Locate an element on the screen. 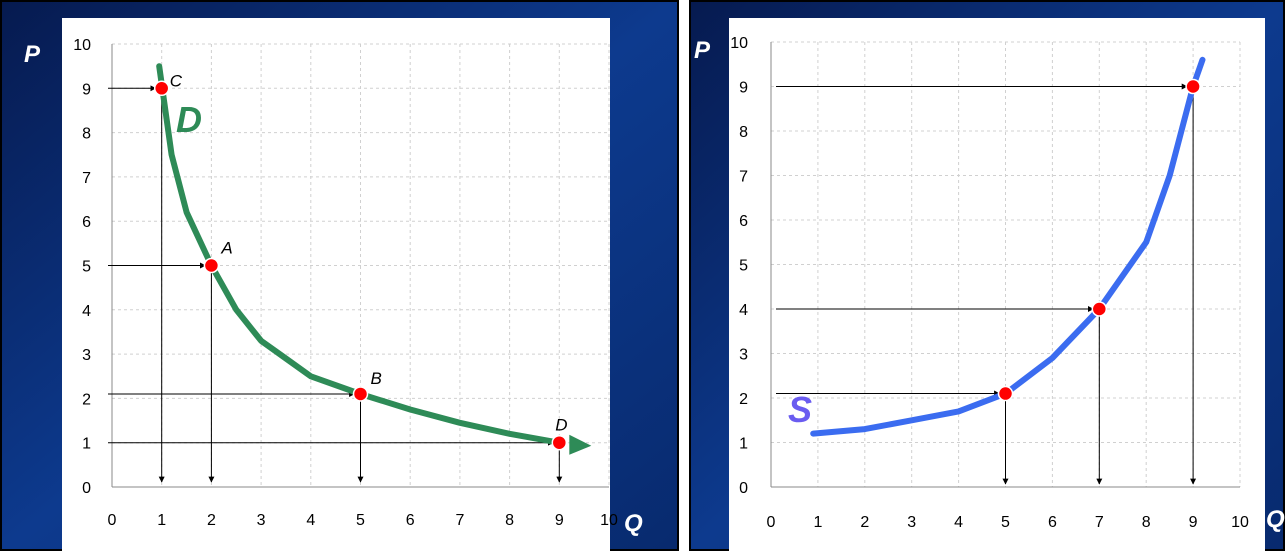 This screenshot has height=551, width=1285. point-label: C is located at coordinates (176, 80).